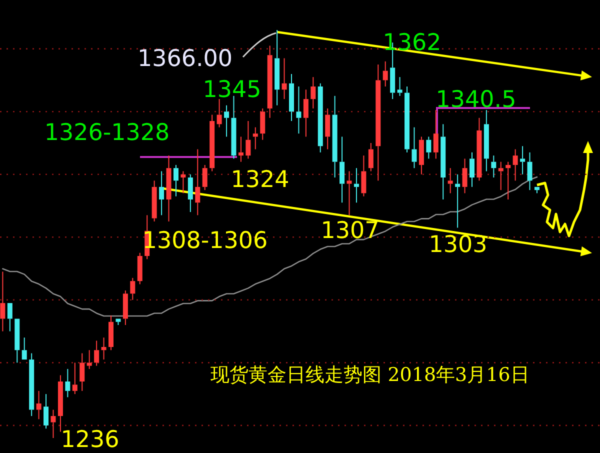  Describe the element at coordinates (350, 231) in the screenshot. I see `annotation: 1307` at that location.